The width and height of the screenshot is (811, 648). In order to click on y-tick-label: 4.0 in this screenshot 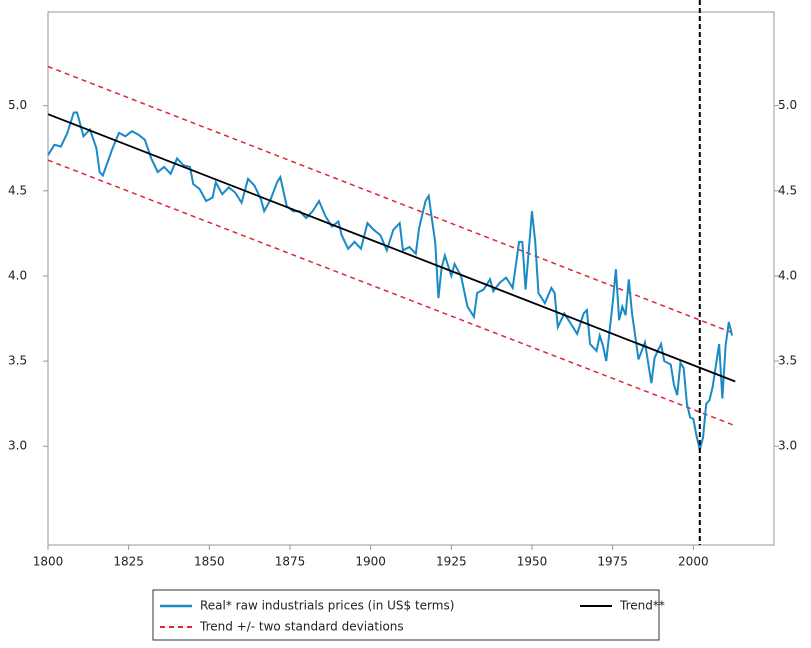, I will do `click(17, 275)`.